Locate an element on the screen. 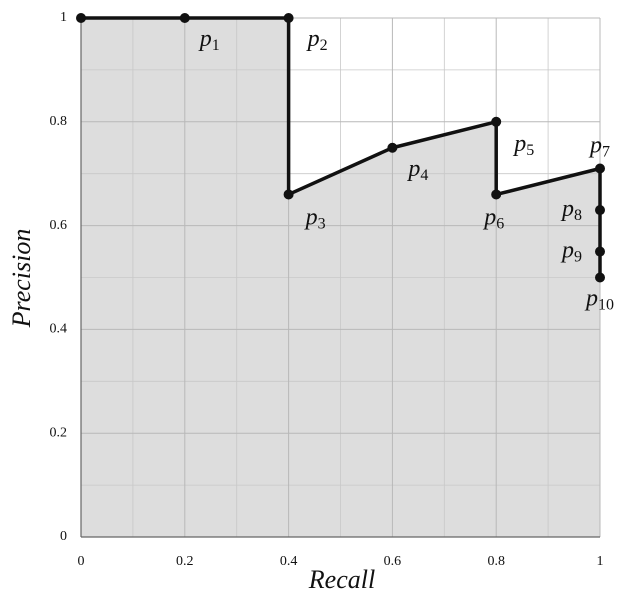 The image size is (620, 596). y-tick-label: 0.8 is located at coordinates (59, 121).